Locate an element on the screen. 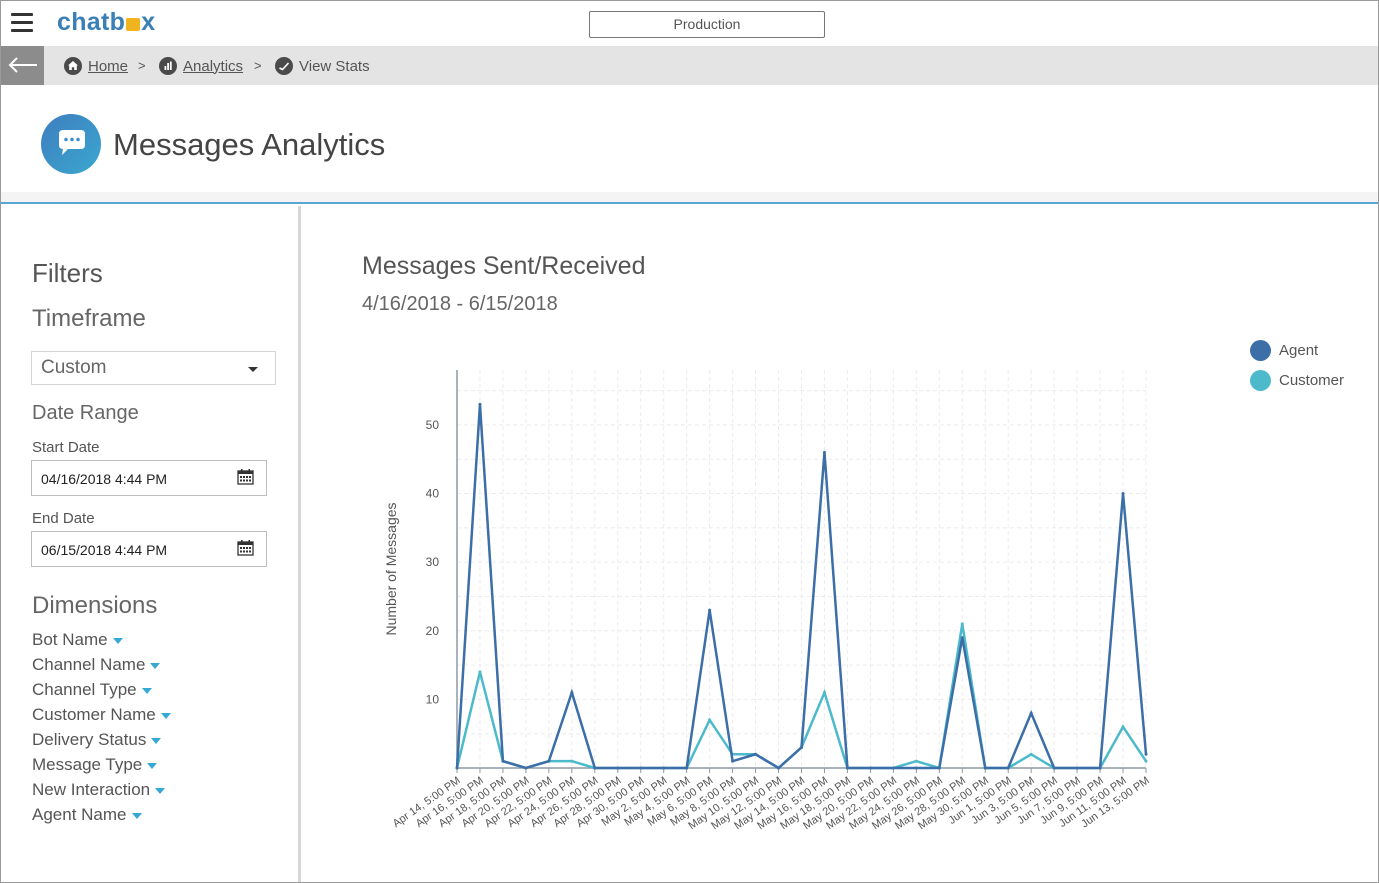 This screenshot has height=883, width=1379. timeframe-select: Custom is located at coordinates (153, 368).